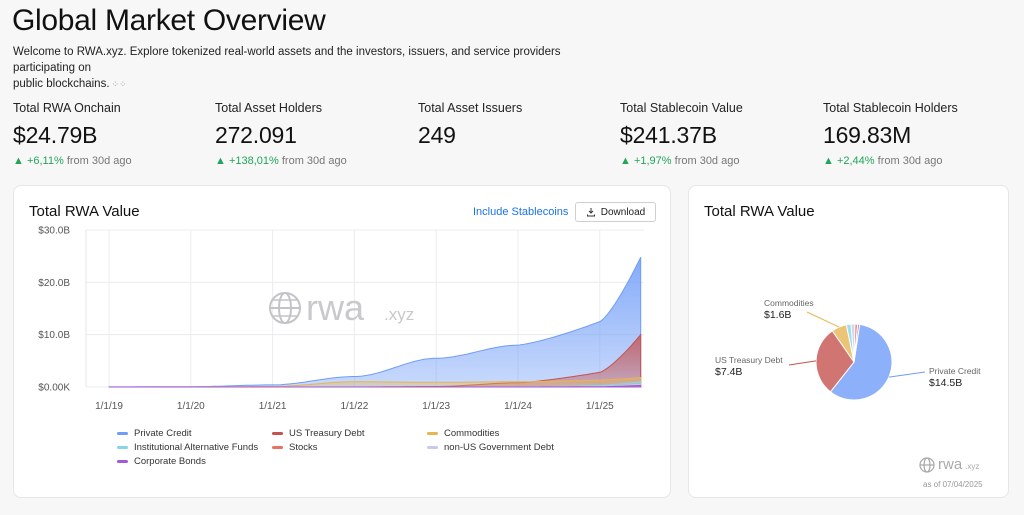 This screenshot has width=1024, height=515. I want to click on pie-slice-private-credit, so click(861, 362).